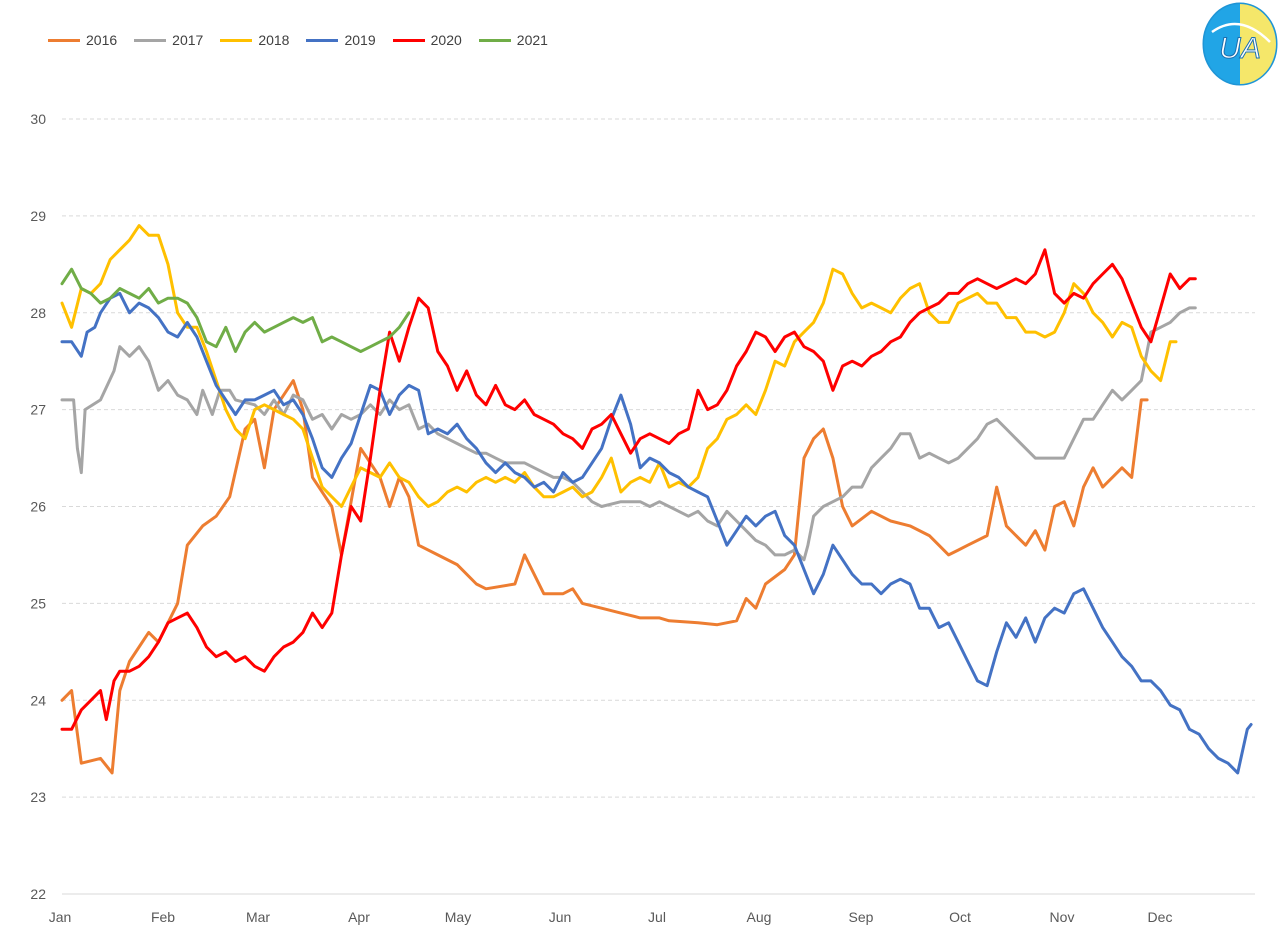  I want to click on y-tick-label: 30, so click(38, 119).